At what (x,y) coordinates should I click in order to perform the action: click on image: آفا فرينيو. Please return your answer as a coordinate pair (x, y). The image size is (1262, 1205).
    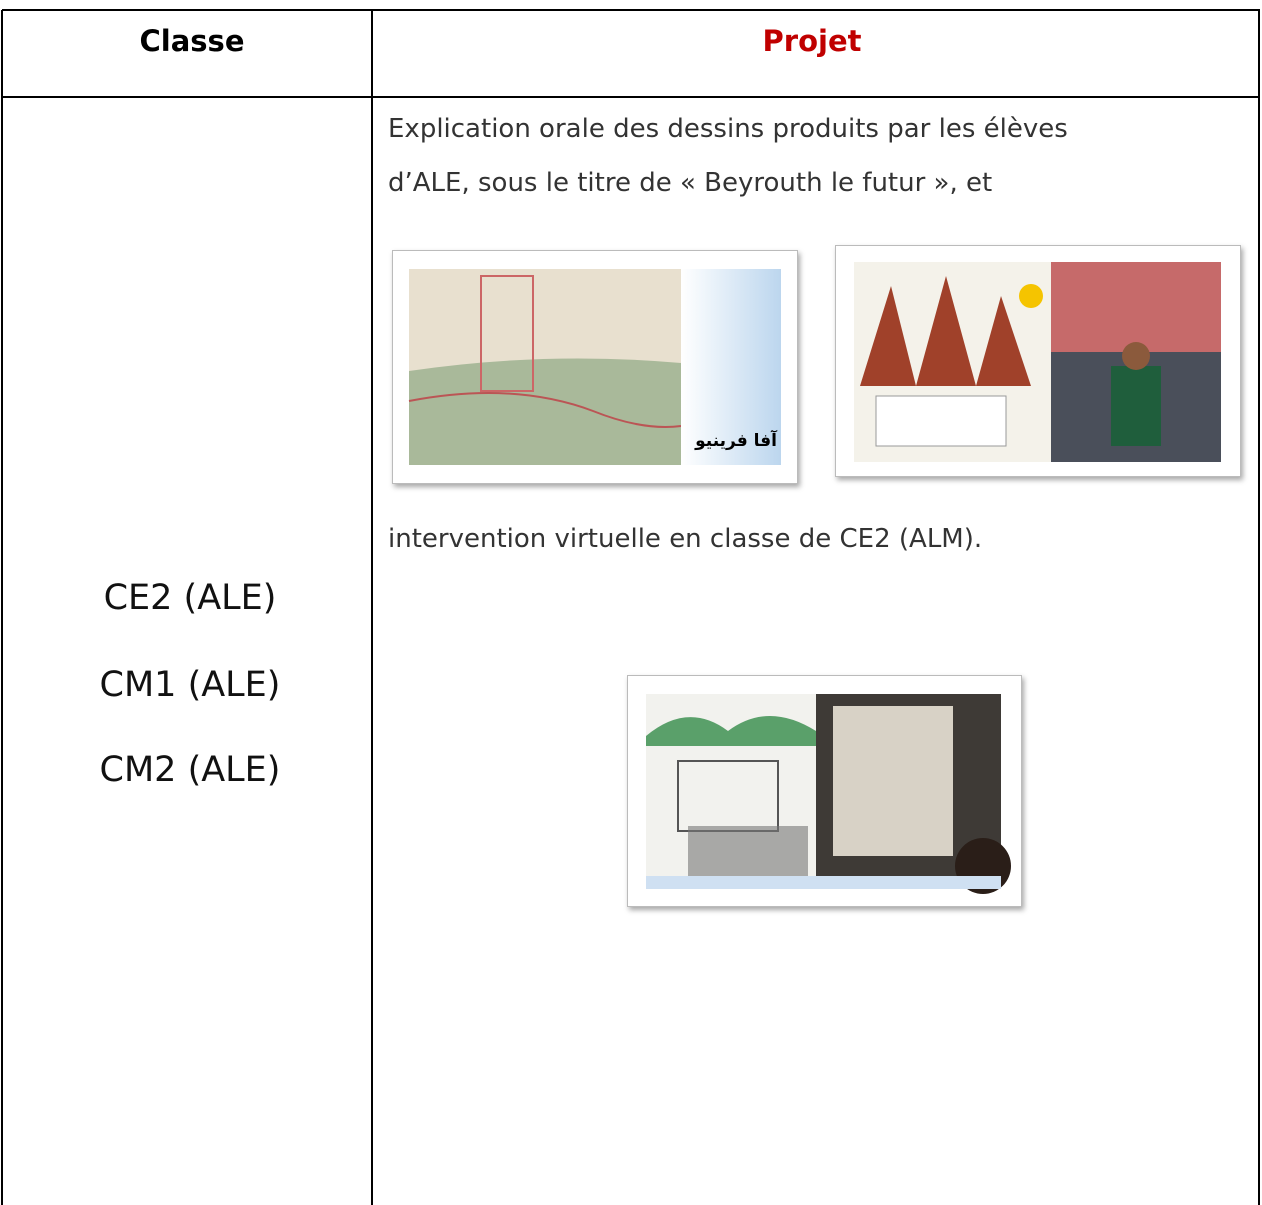
    Looking at the image, I should click on (595, 367).